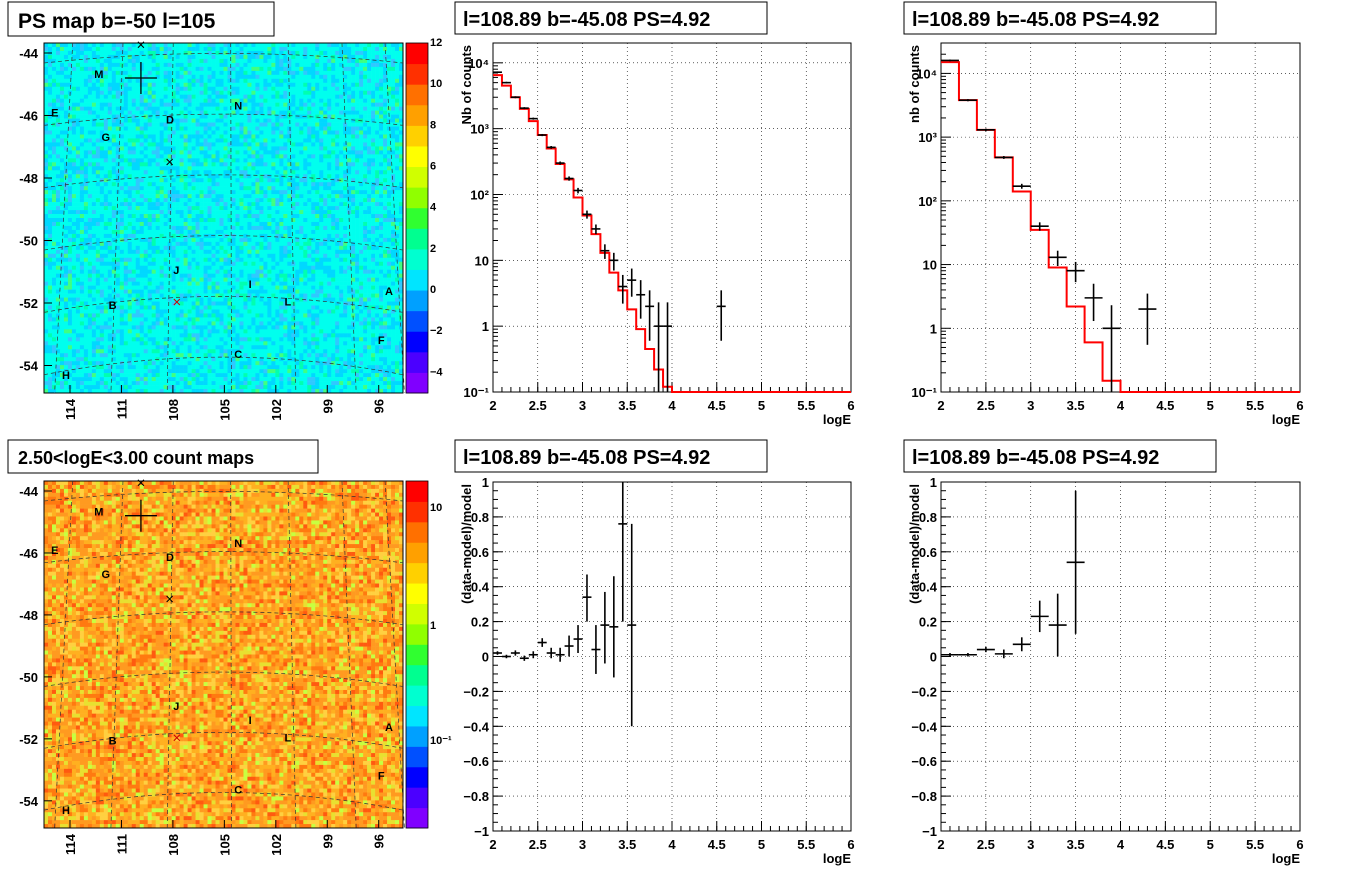  I want to click on x-axis-label: logE, so click(837, 419).